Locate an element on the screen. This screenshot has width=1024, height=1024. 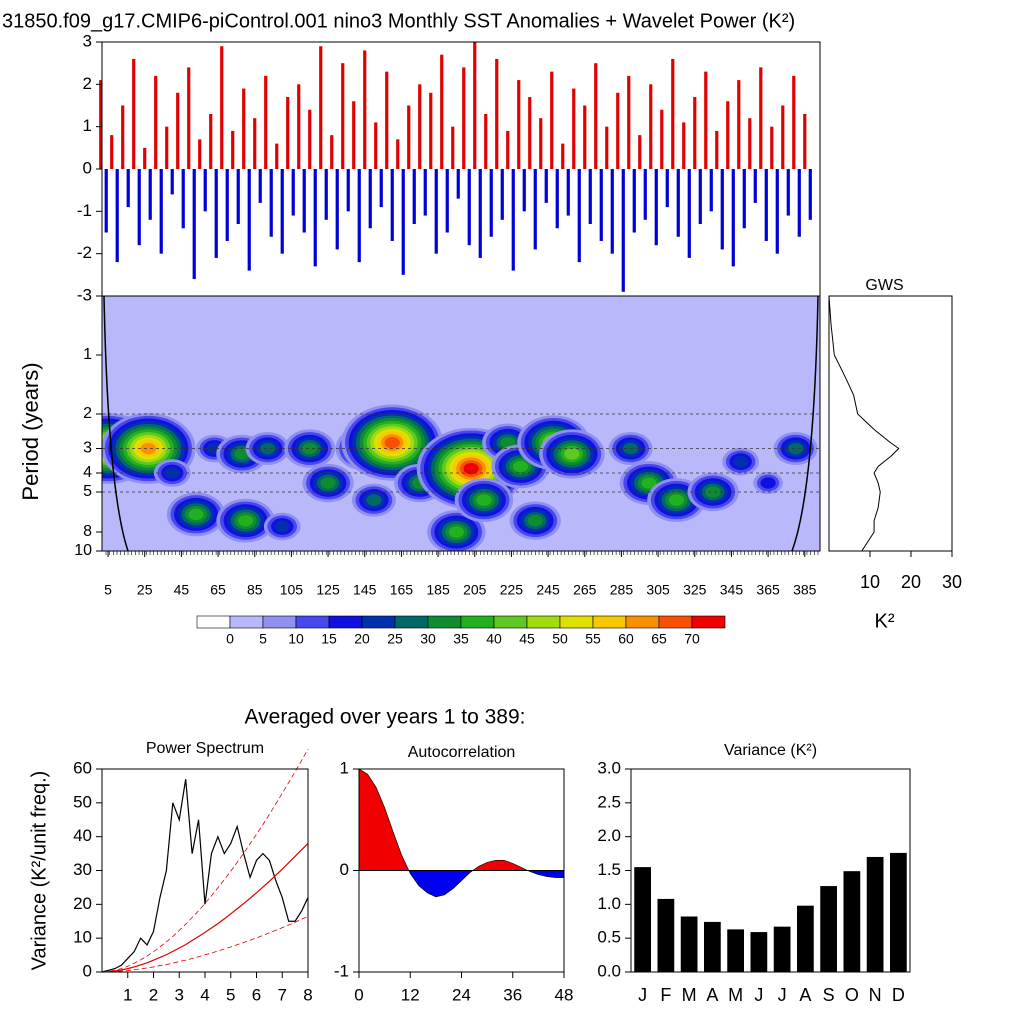
x-tick-label: 30 is located at coordinates (952, 582).